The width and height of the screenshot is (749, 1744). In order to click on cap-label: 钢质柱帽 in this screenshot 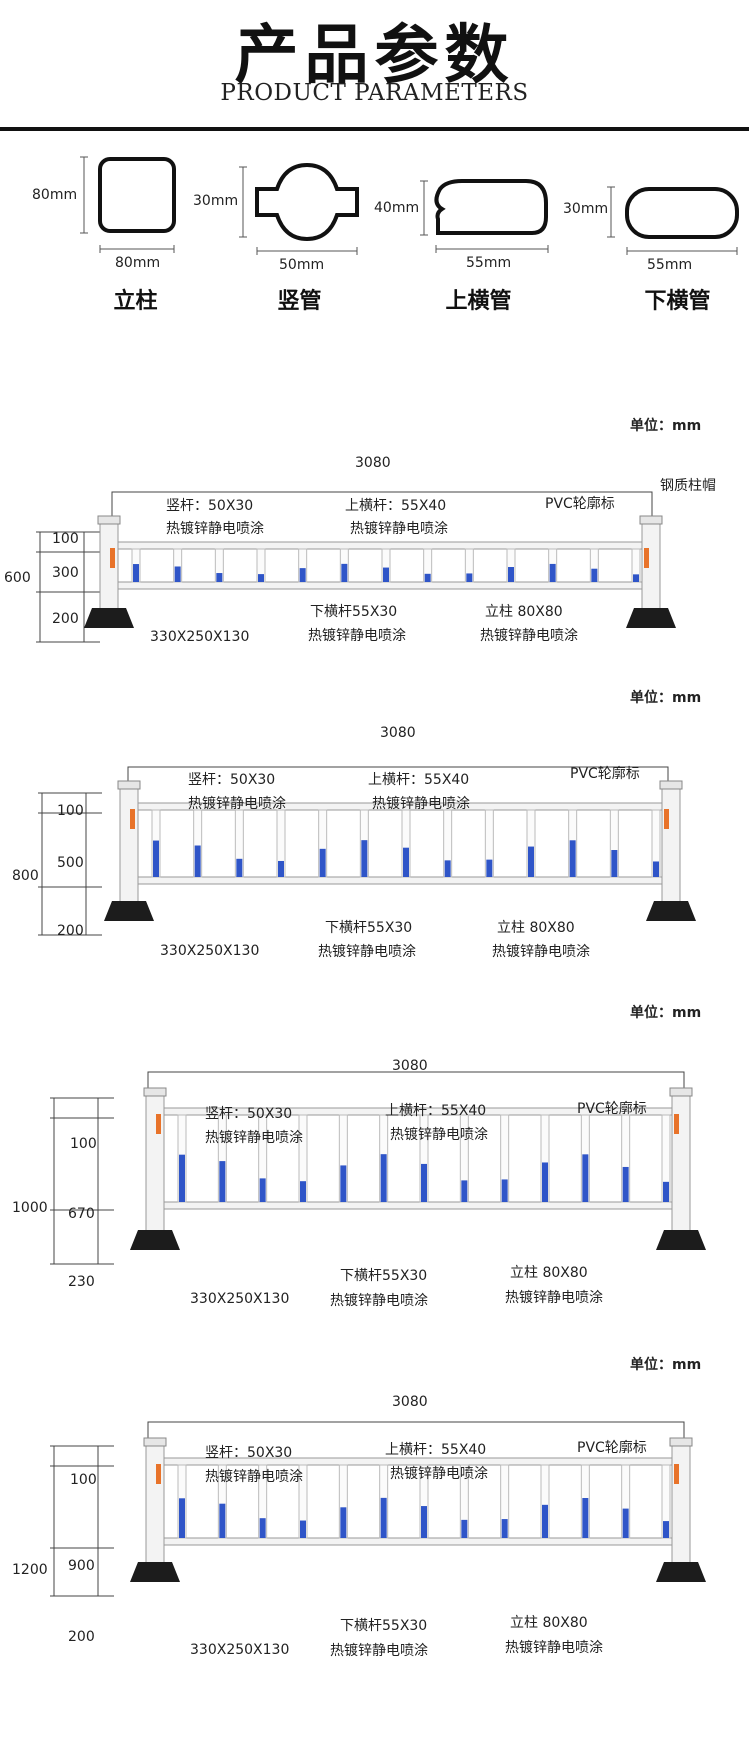, I will do `click(688, 486)`.